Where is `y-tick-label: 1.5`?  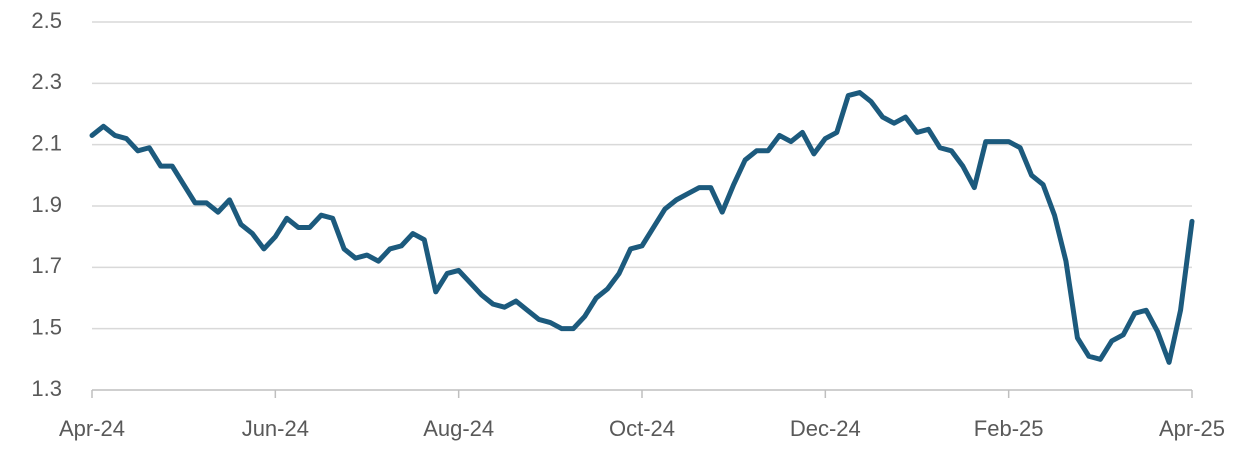
y-tick-label: 1.5 is located at coordinates (46, 326).